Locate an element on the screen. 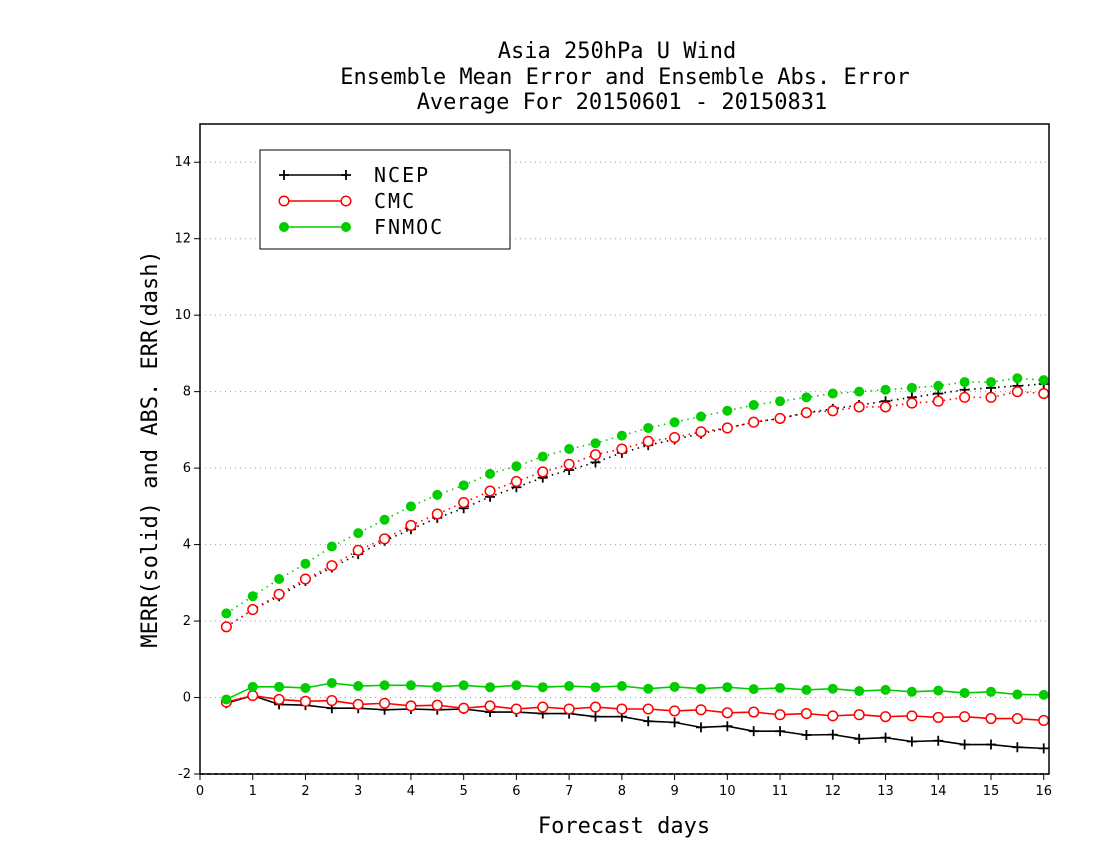 The image size is (1100, 850). x-tick-label: 1 is located at coordinates (253, 791).